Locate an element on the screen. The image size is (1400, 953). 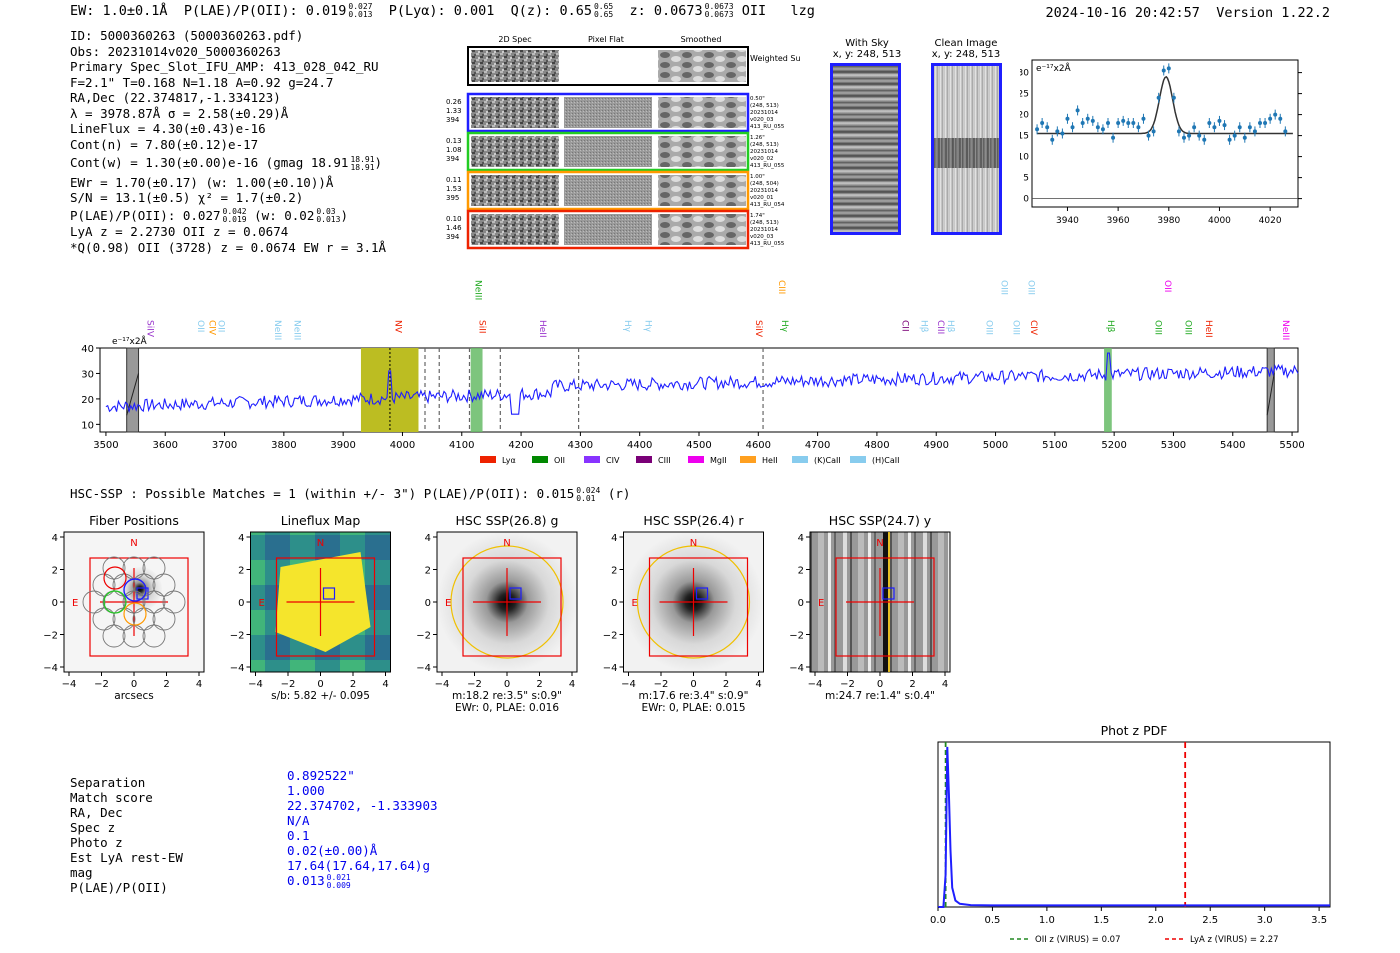
fiber-detail: 20231014 is located at coordinates (764, 230).